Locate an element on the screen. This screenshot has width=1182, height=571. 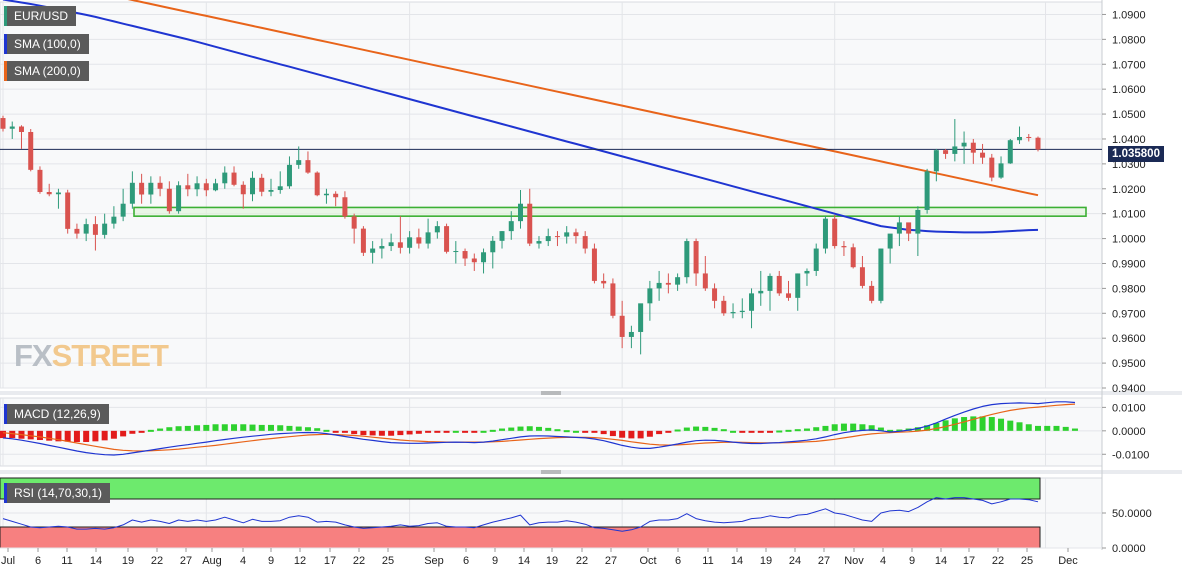
macd-color-swatch is located at coordinates (5, 414).